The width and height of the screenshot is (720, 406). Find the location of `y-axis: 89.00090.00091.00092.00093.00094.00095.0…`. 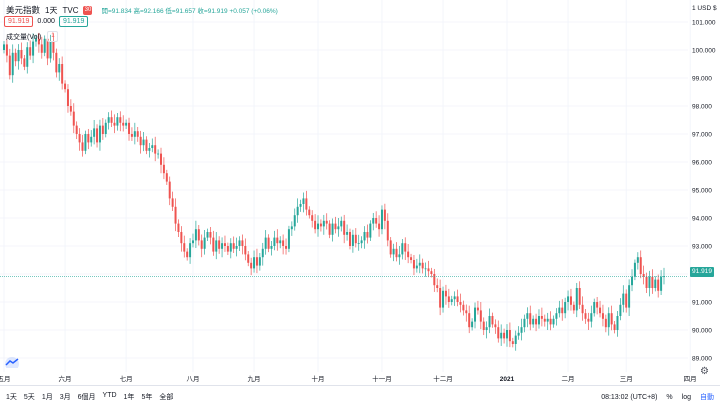

y-axis: 89.00090.00091.00092.00093.00094.00095.0… is located at coordinates (704, 191).